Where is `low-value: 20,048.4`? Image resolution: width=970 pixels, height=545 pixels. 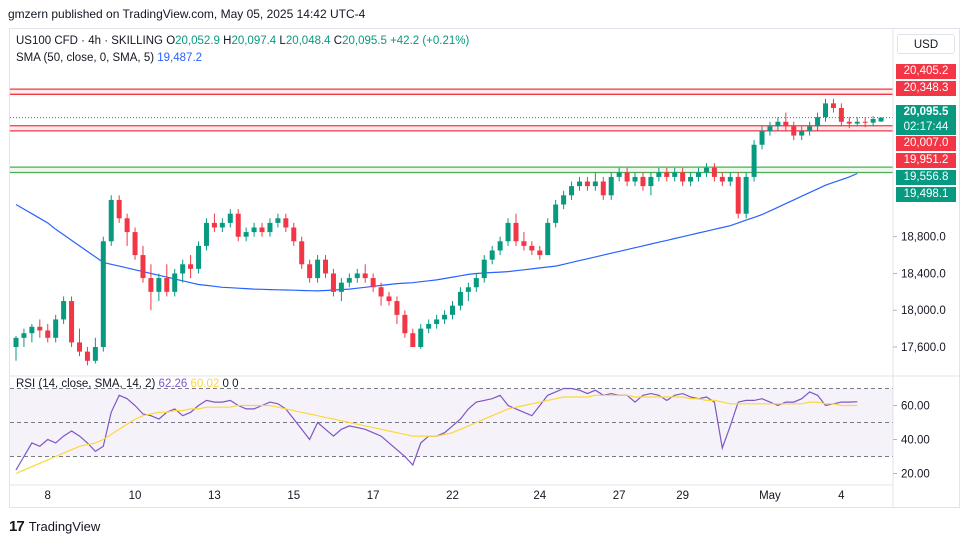 low-value: 20,048.4 is located at coordinates (308, 41).